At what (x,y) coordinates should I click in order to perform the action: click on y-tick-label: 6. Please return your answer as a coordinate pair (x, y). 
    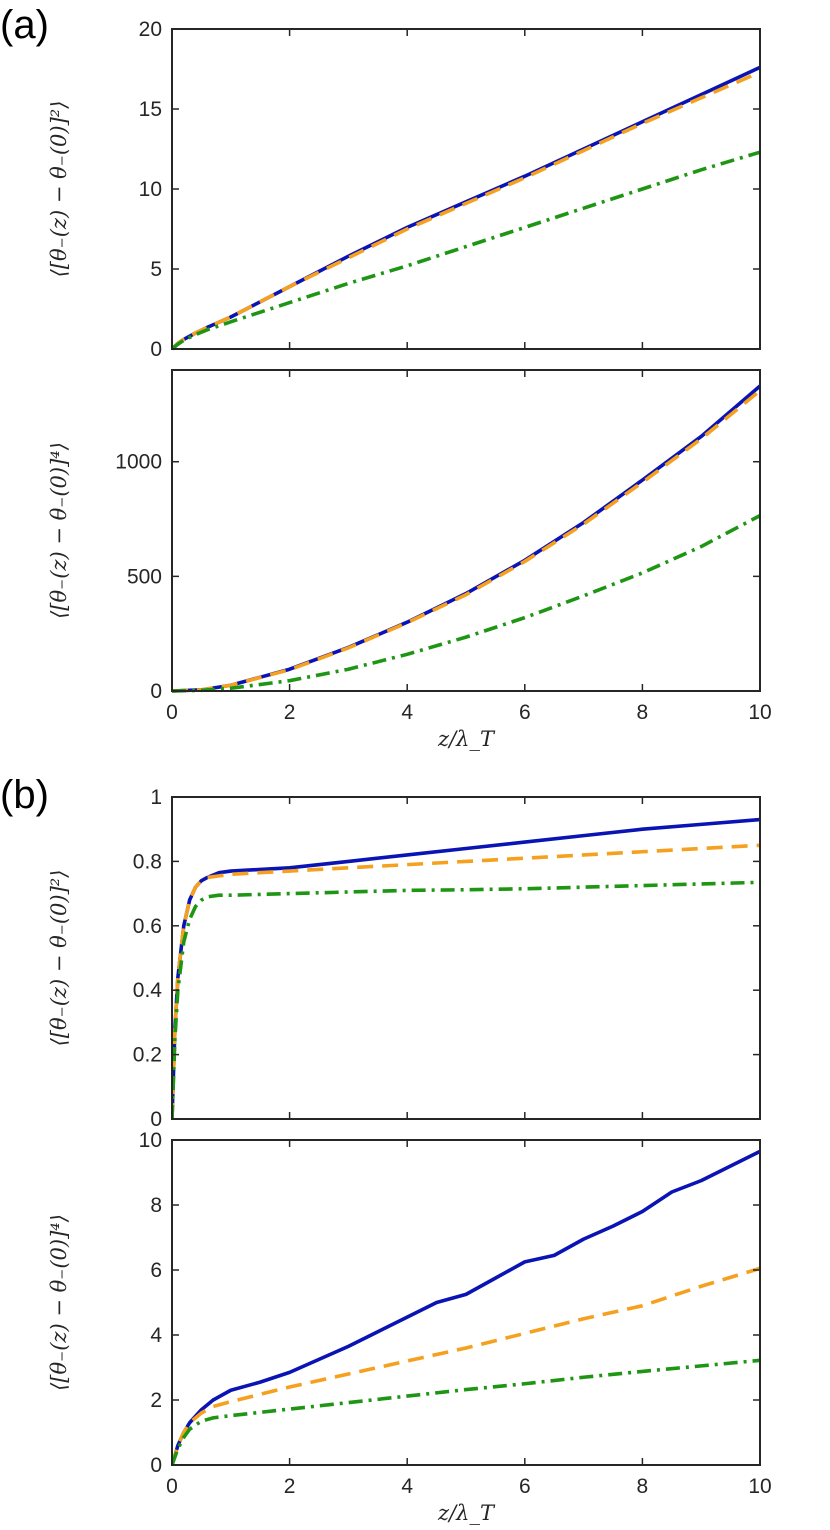
    Looking at the image, I should click on (156, 1270).